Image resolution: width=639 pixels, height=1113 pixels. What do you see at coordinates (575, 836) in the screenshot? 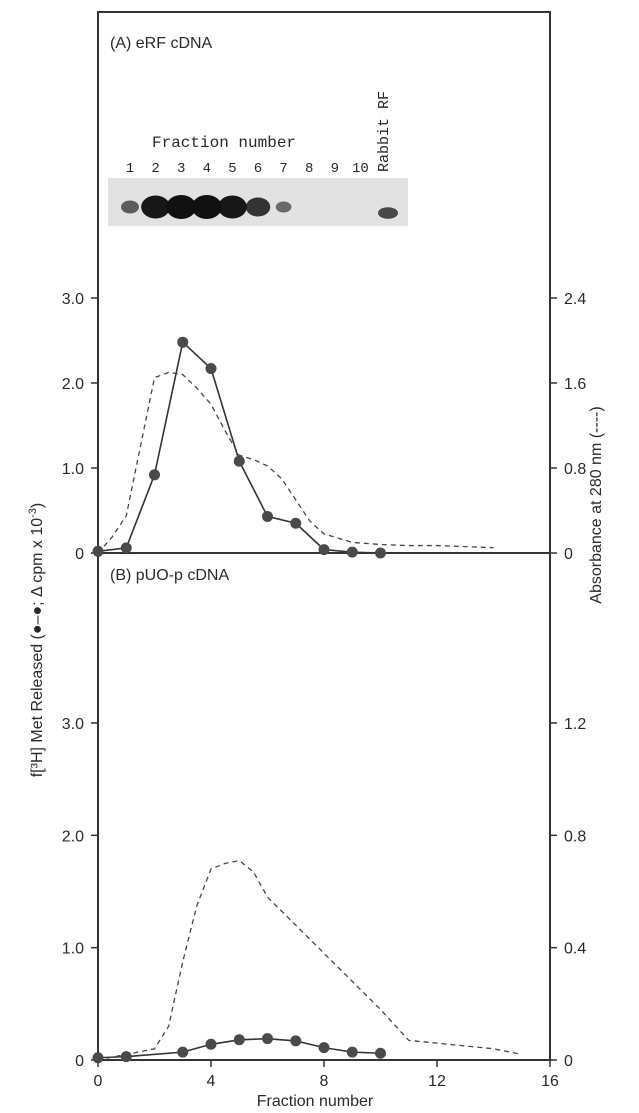
I see `panel-b-right-tick-label: 0.8` at bounding box center [575, 836].